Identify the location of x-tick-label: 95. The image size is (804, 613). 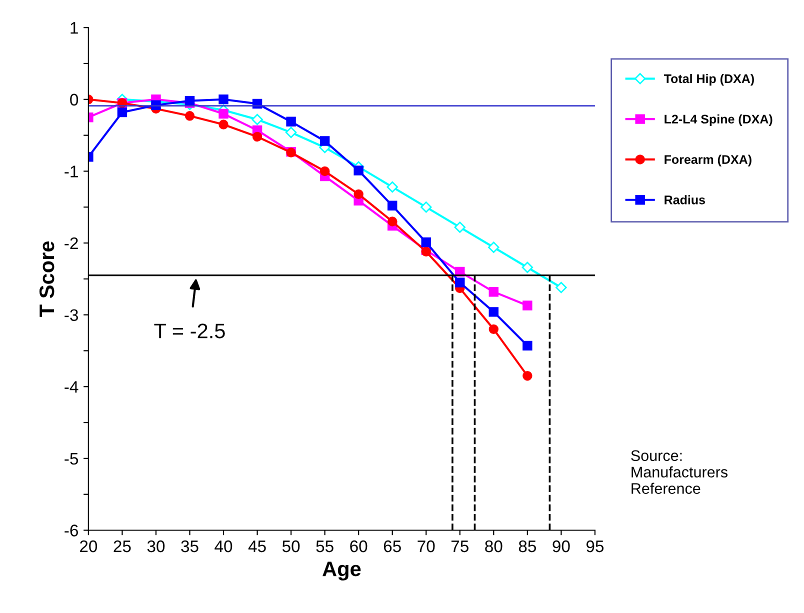
(595, 546).